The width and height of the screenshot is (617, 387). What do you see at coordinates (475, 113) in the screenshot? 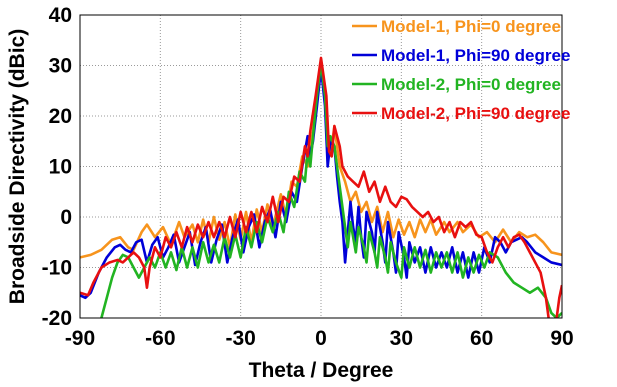
I see `legend-label: Model-2, Phi=90 degree` at bounding box center [475, 113].